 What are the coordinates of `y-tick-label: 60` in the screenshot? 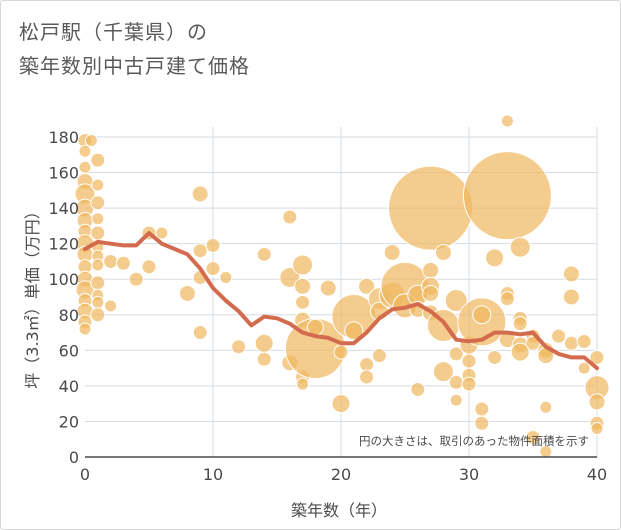 It's located at (69, 350).